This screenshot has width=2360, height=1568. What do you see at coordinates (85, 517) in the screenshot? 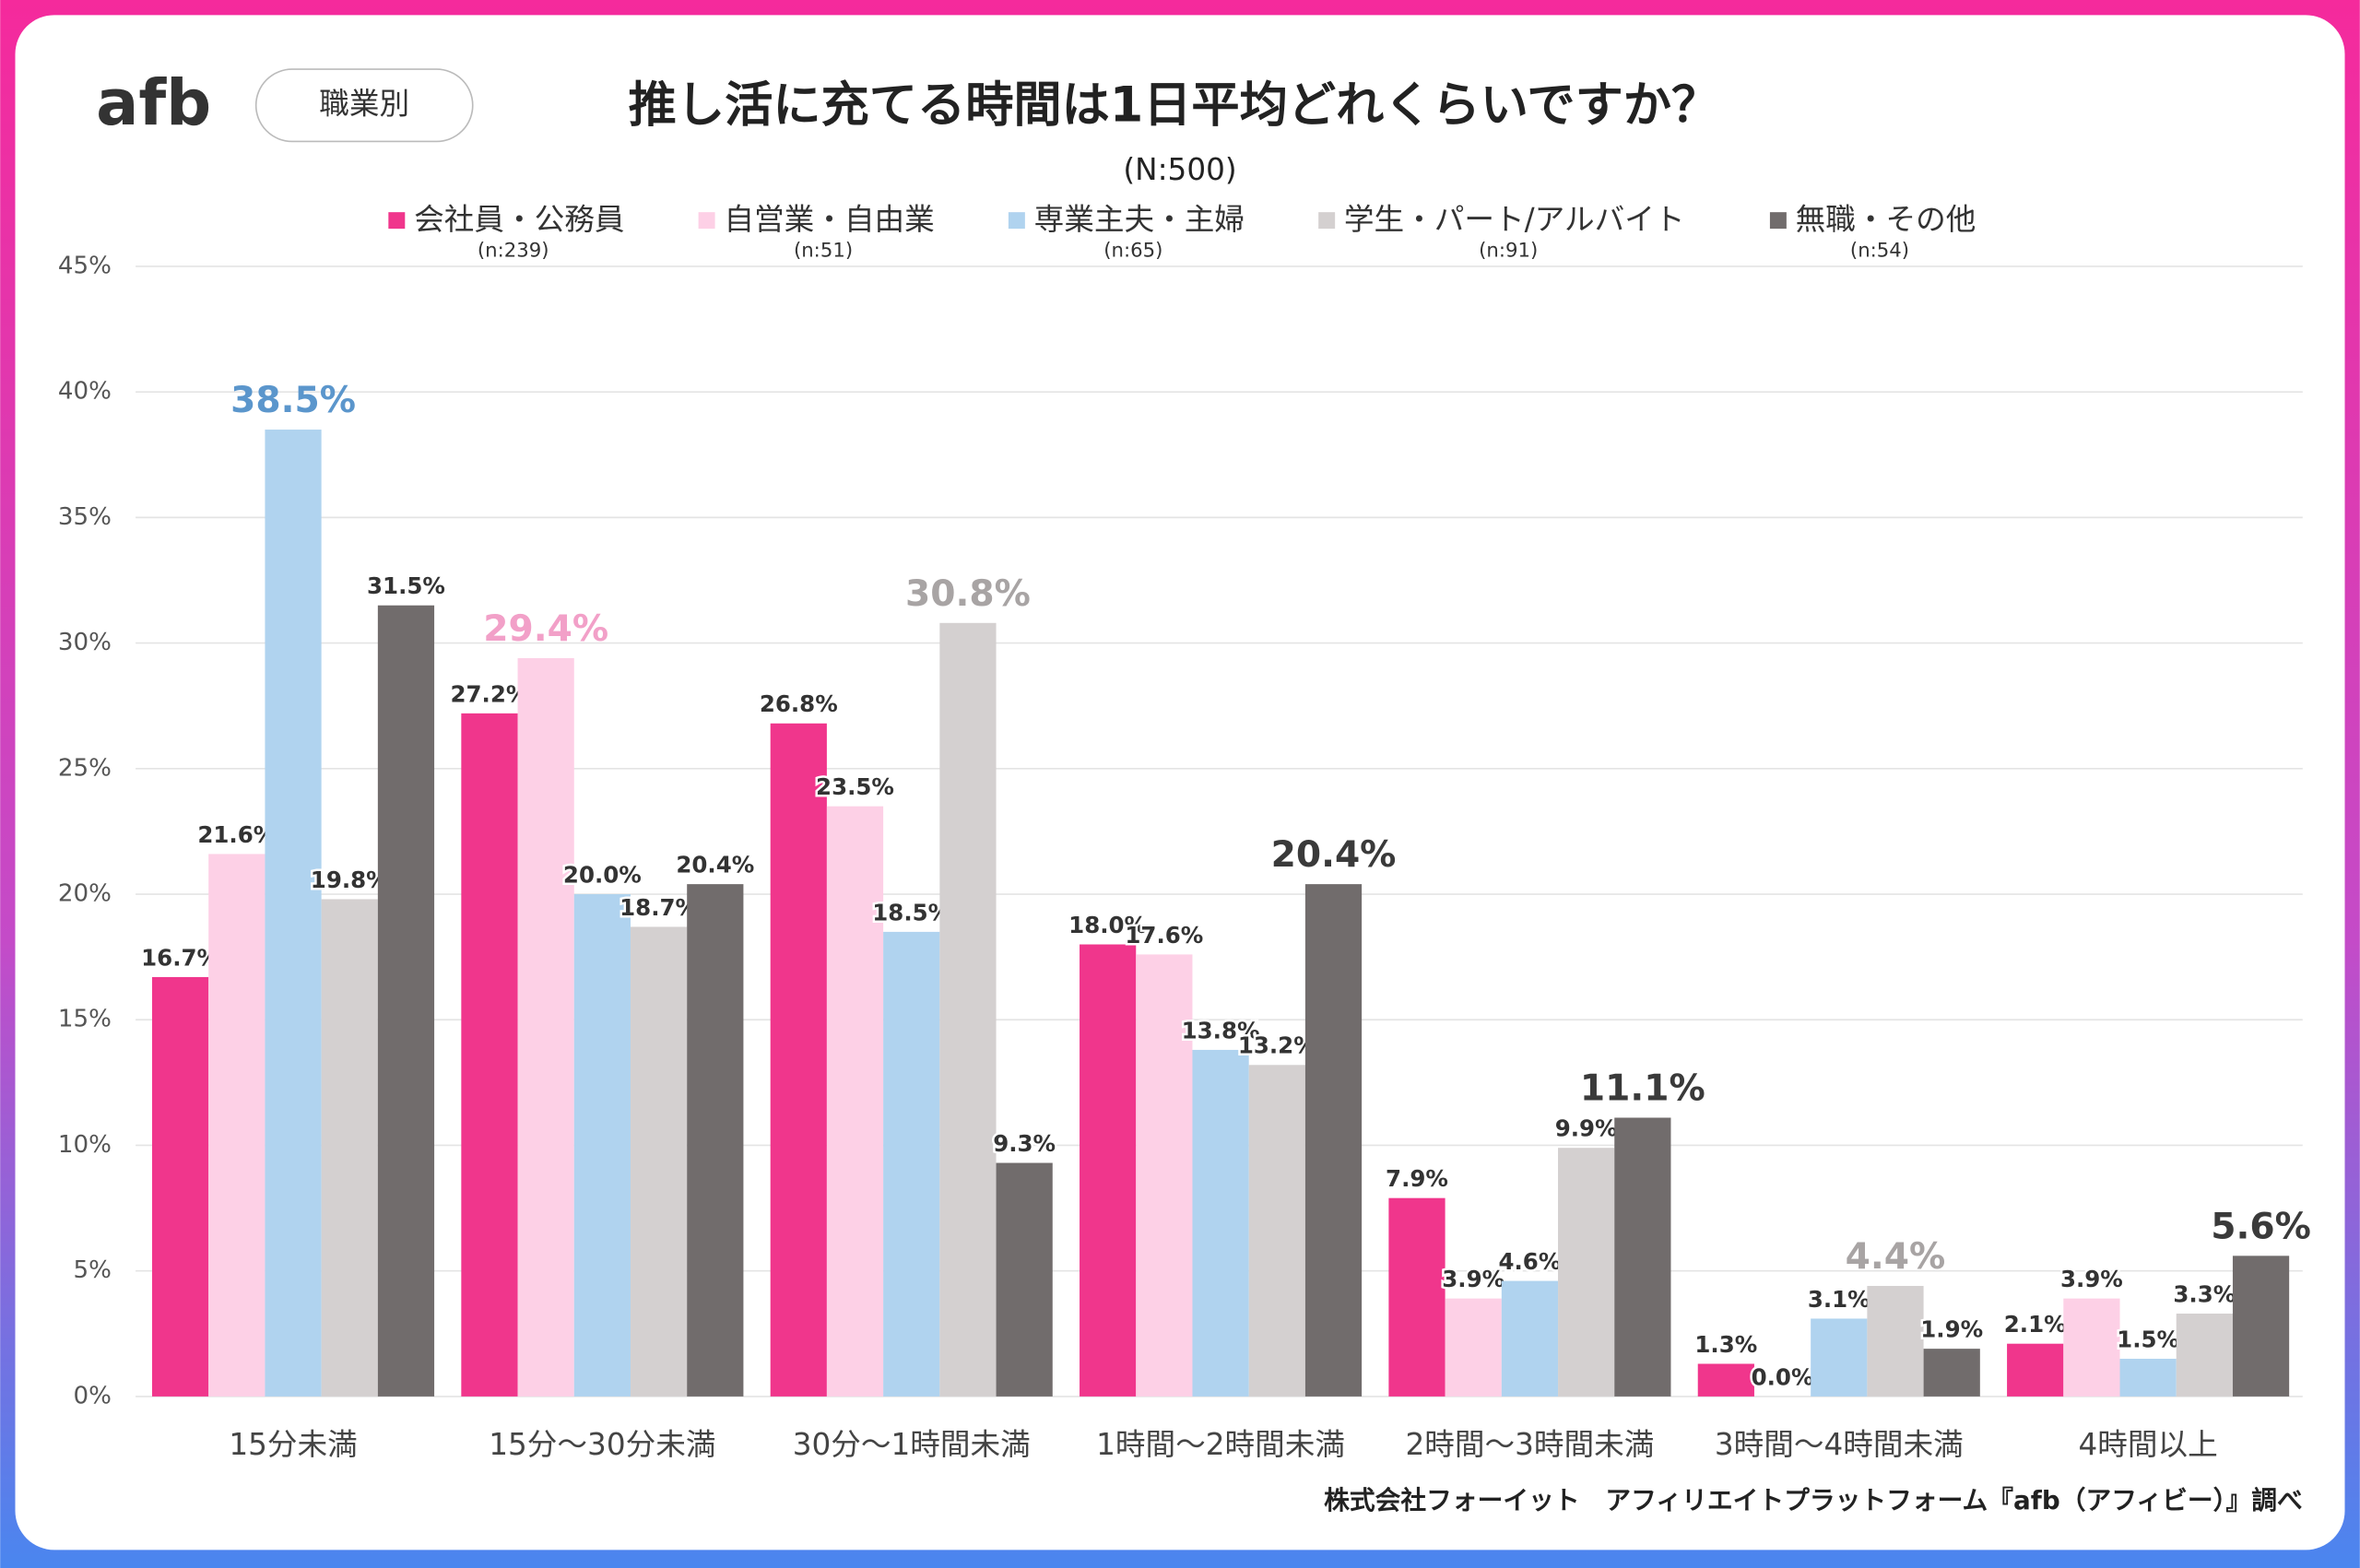
I see `y-tick-label: 35%` at bounding box center [85, 517].